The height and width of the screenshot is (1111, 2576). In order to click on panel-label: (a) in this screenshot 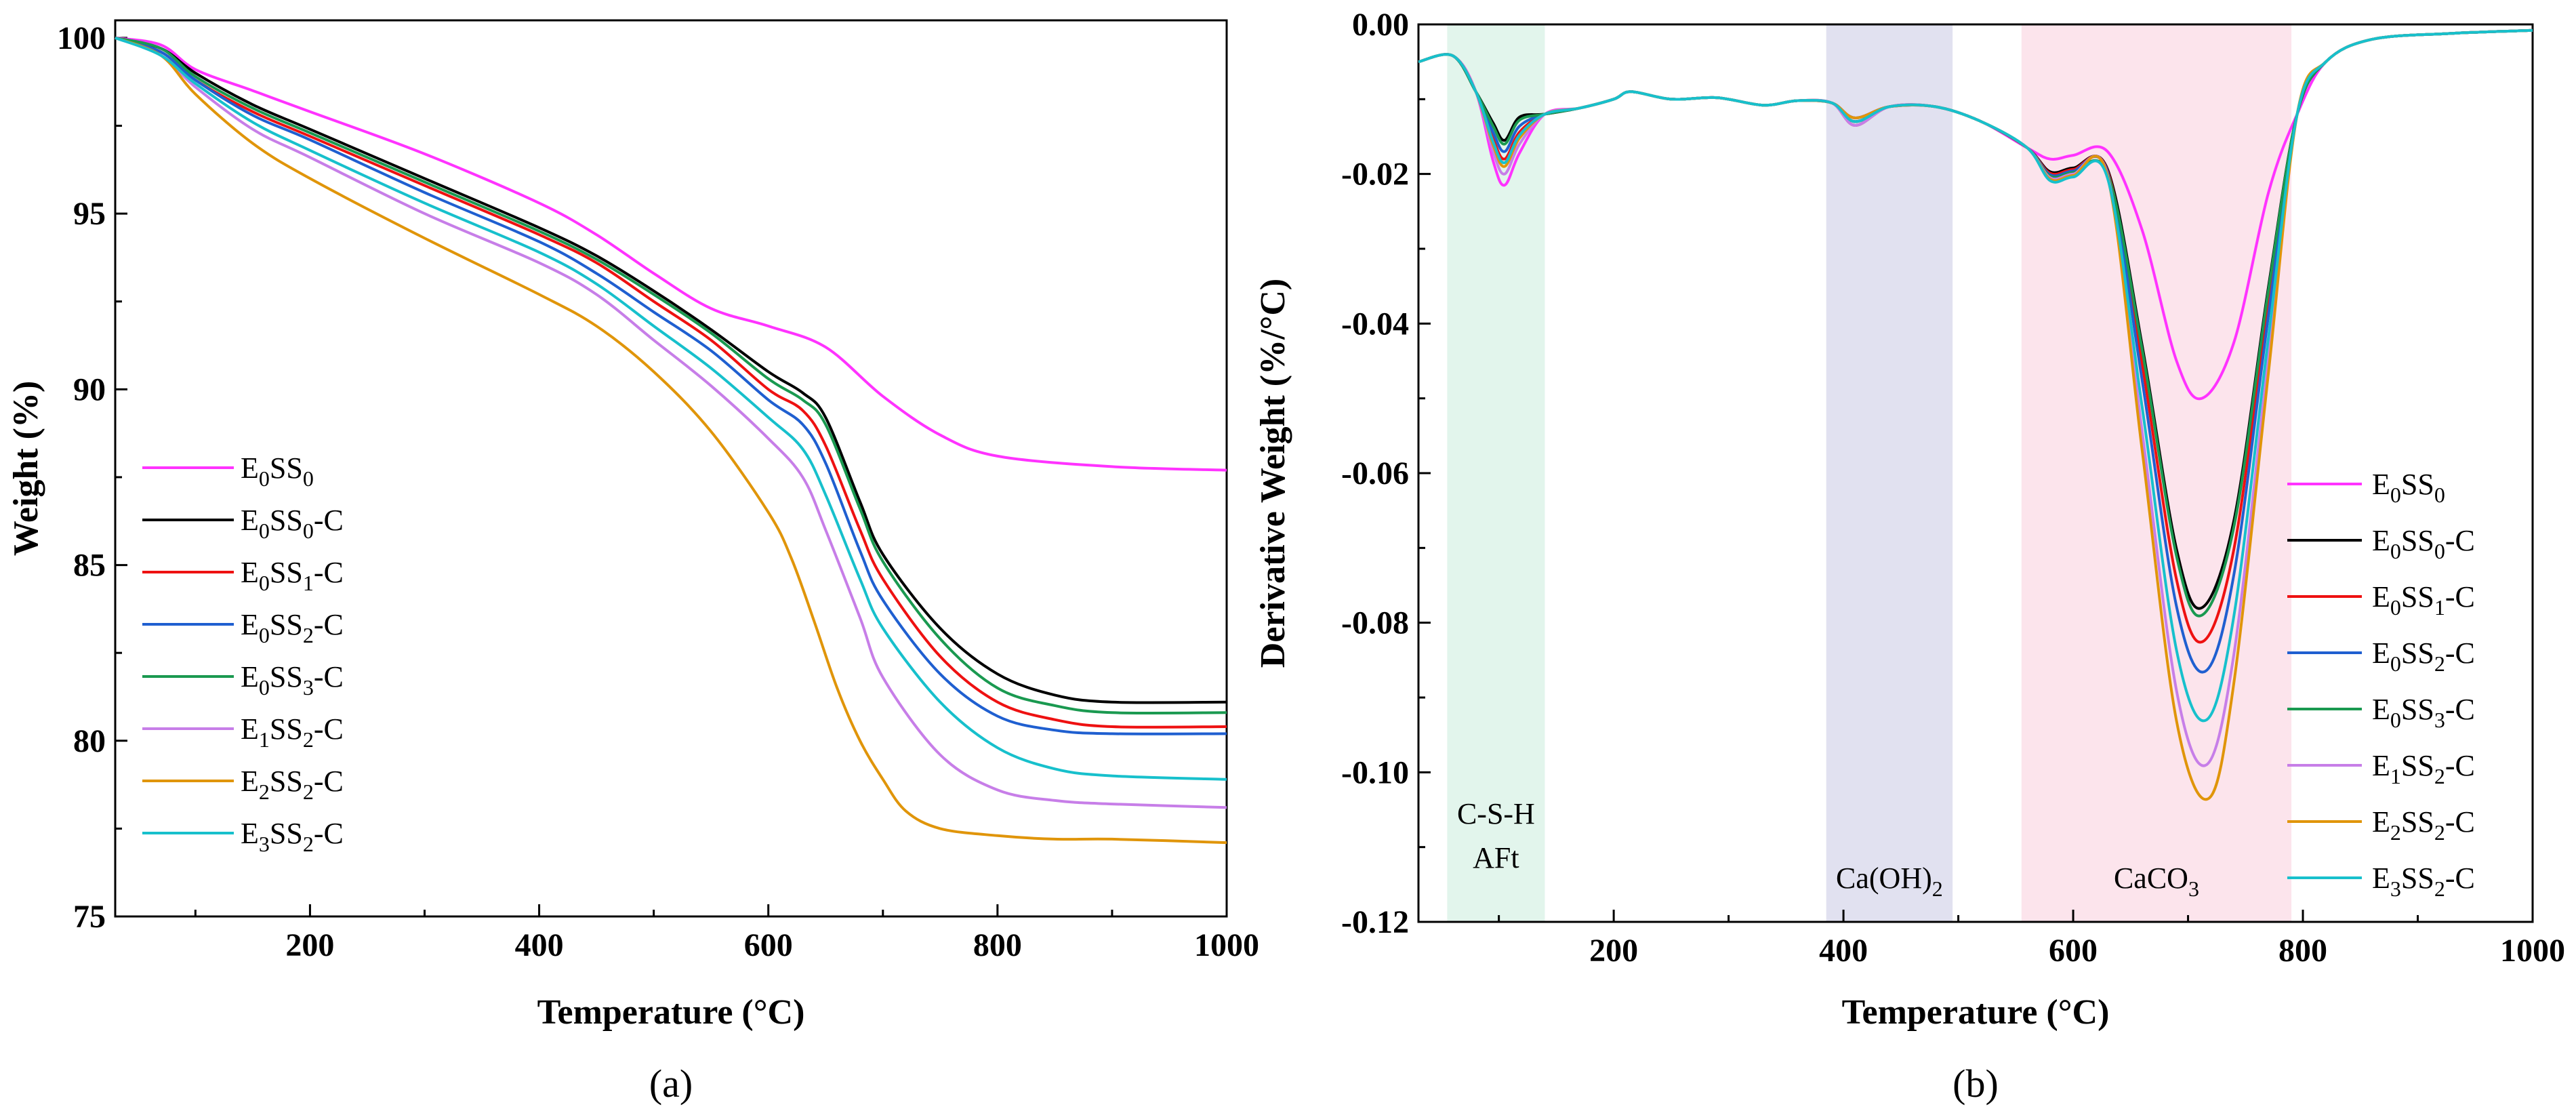, I will do `click(671, 1084)`.